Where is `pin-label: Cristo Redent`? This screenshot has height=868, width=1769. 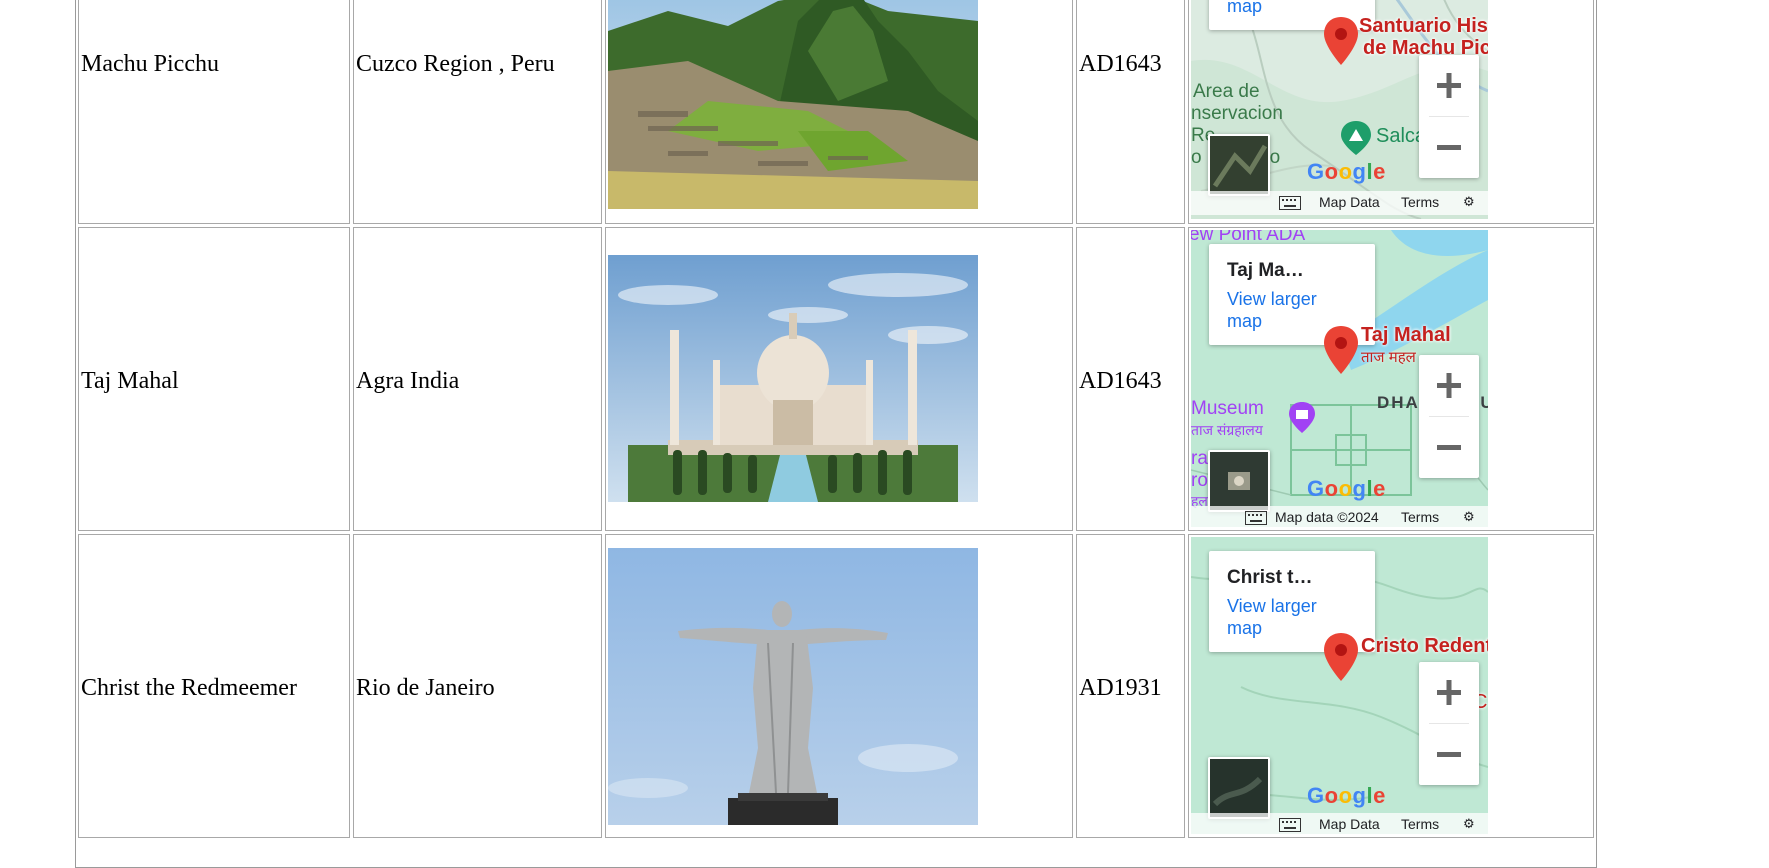
pin-label: Cristo Redent is located at coordinates (1424, 646).